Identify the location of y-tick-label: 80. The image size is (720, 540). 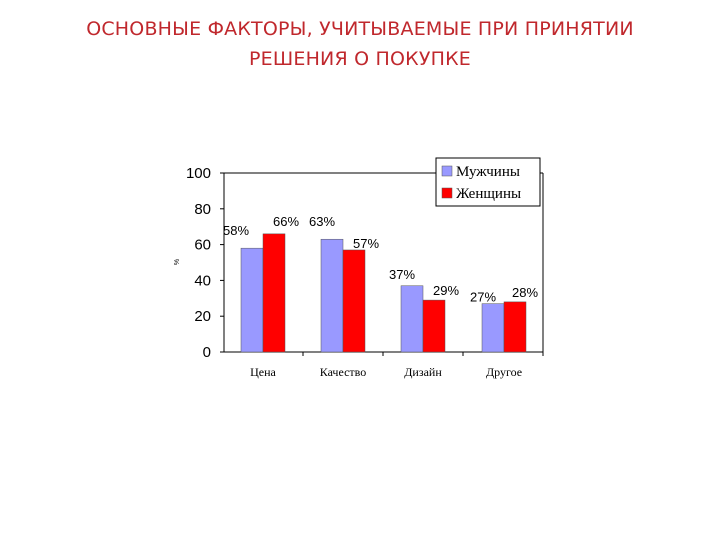
(202, 209).